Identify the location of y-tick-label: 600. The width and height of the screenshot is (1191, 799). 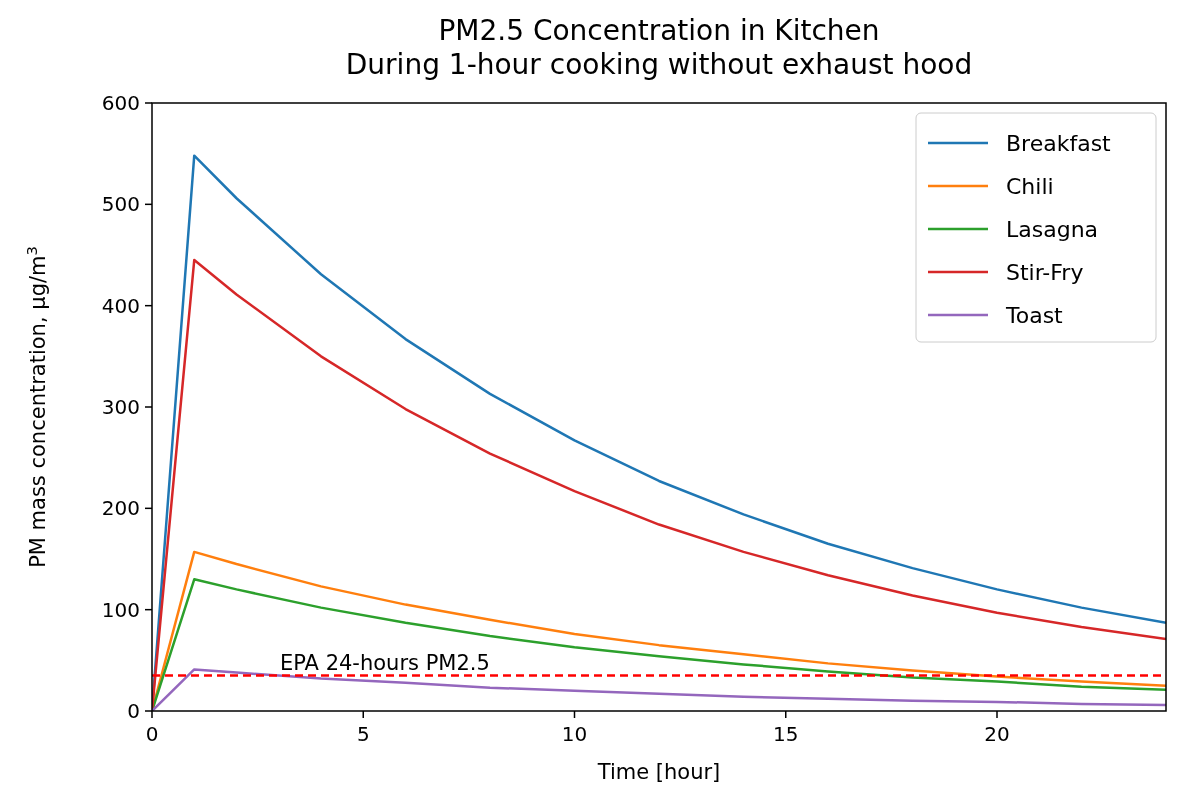
(120, 103).